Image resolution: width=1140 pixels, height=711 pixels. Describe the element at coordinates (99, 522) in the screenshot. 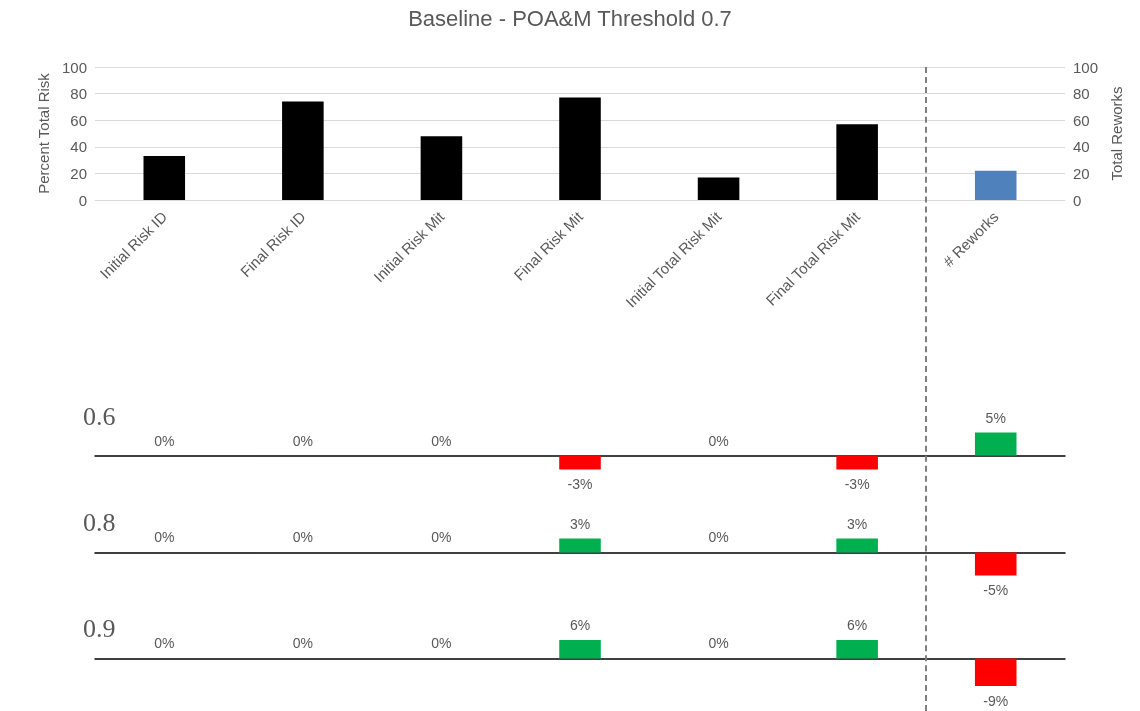

I see `chart-title: 0.8` at that location.